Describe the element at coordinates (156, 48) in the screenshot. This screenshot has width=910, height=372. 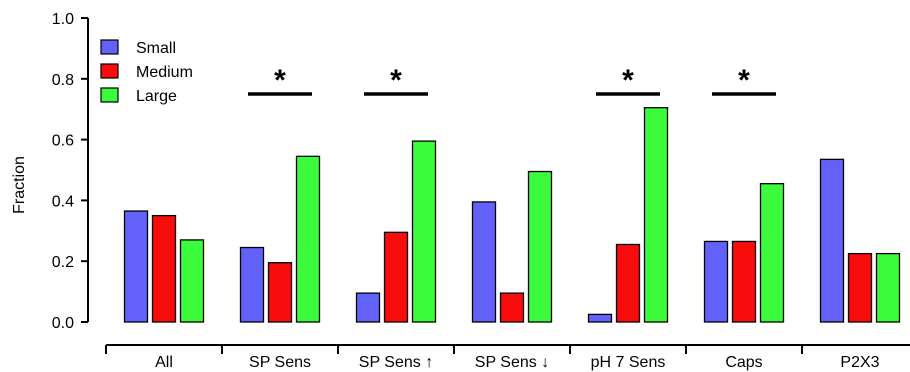
I see `legend-label-small: Small` at that location.